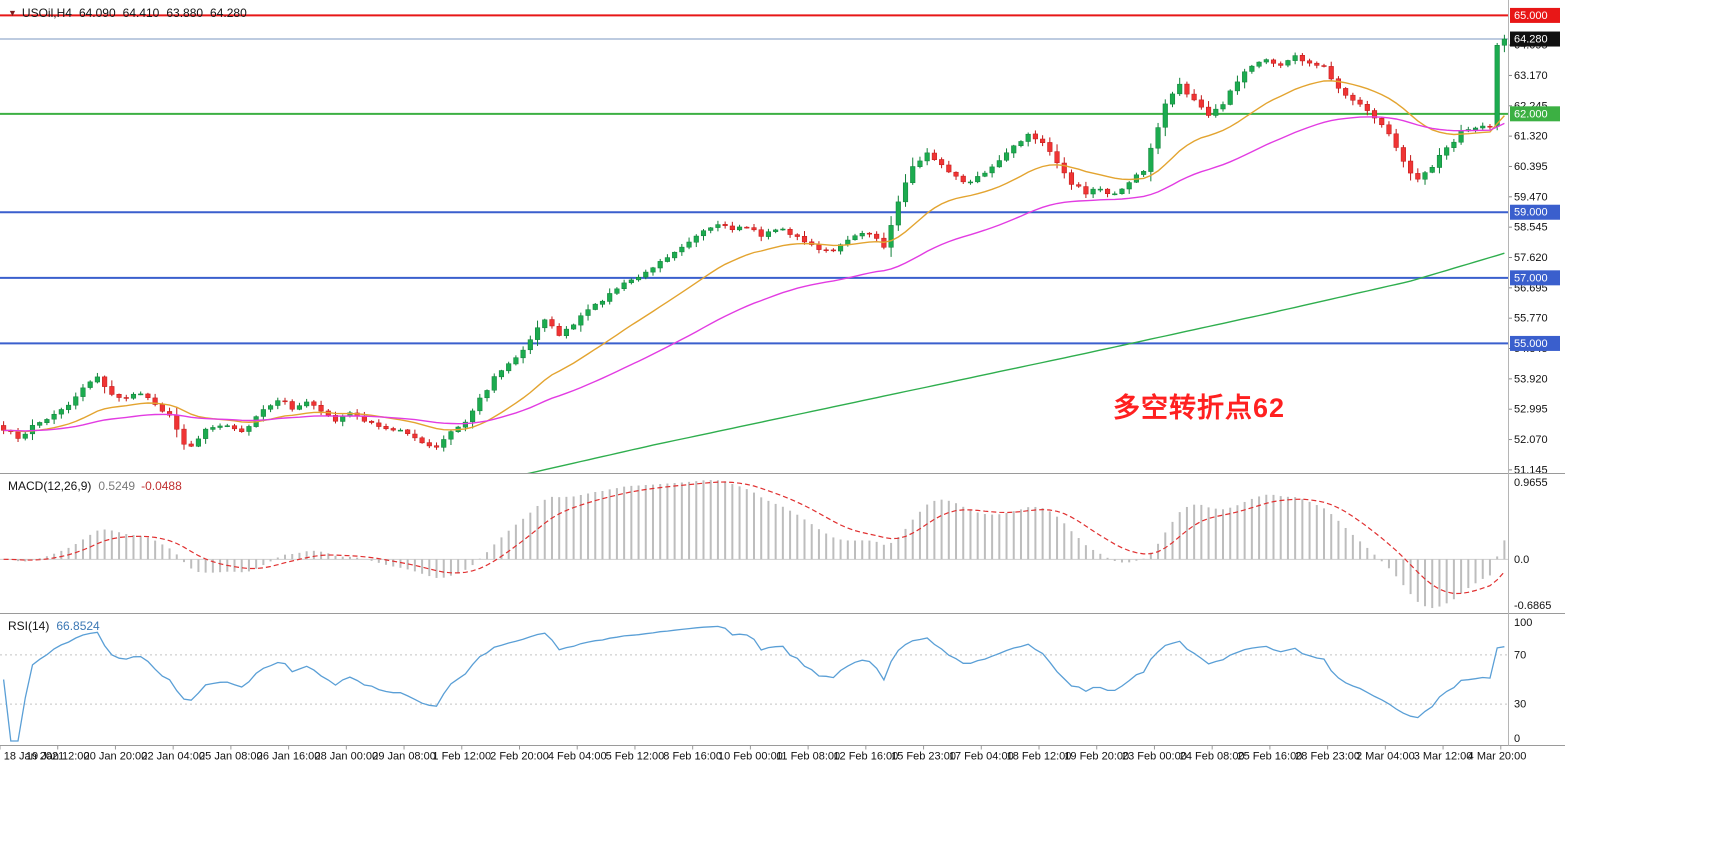  Describe the element at coordinates (1531, 410) in the screenshot. I see `price-axis-label: 52.995` at that location.